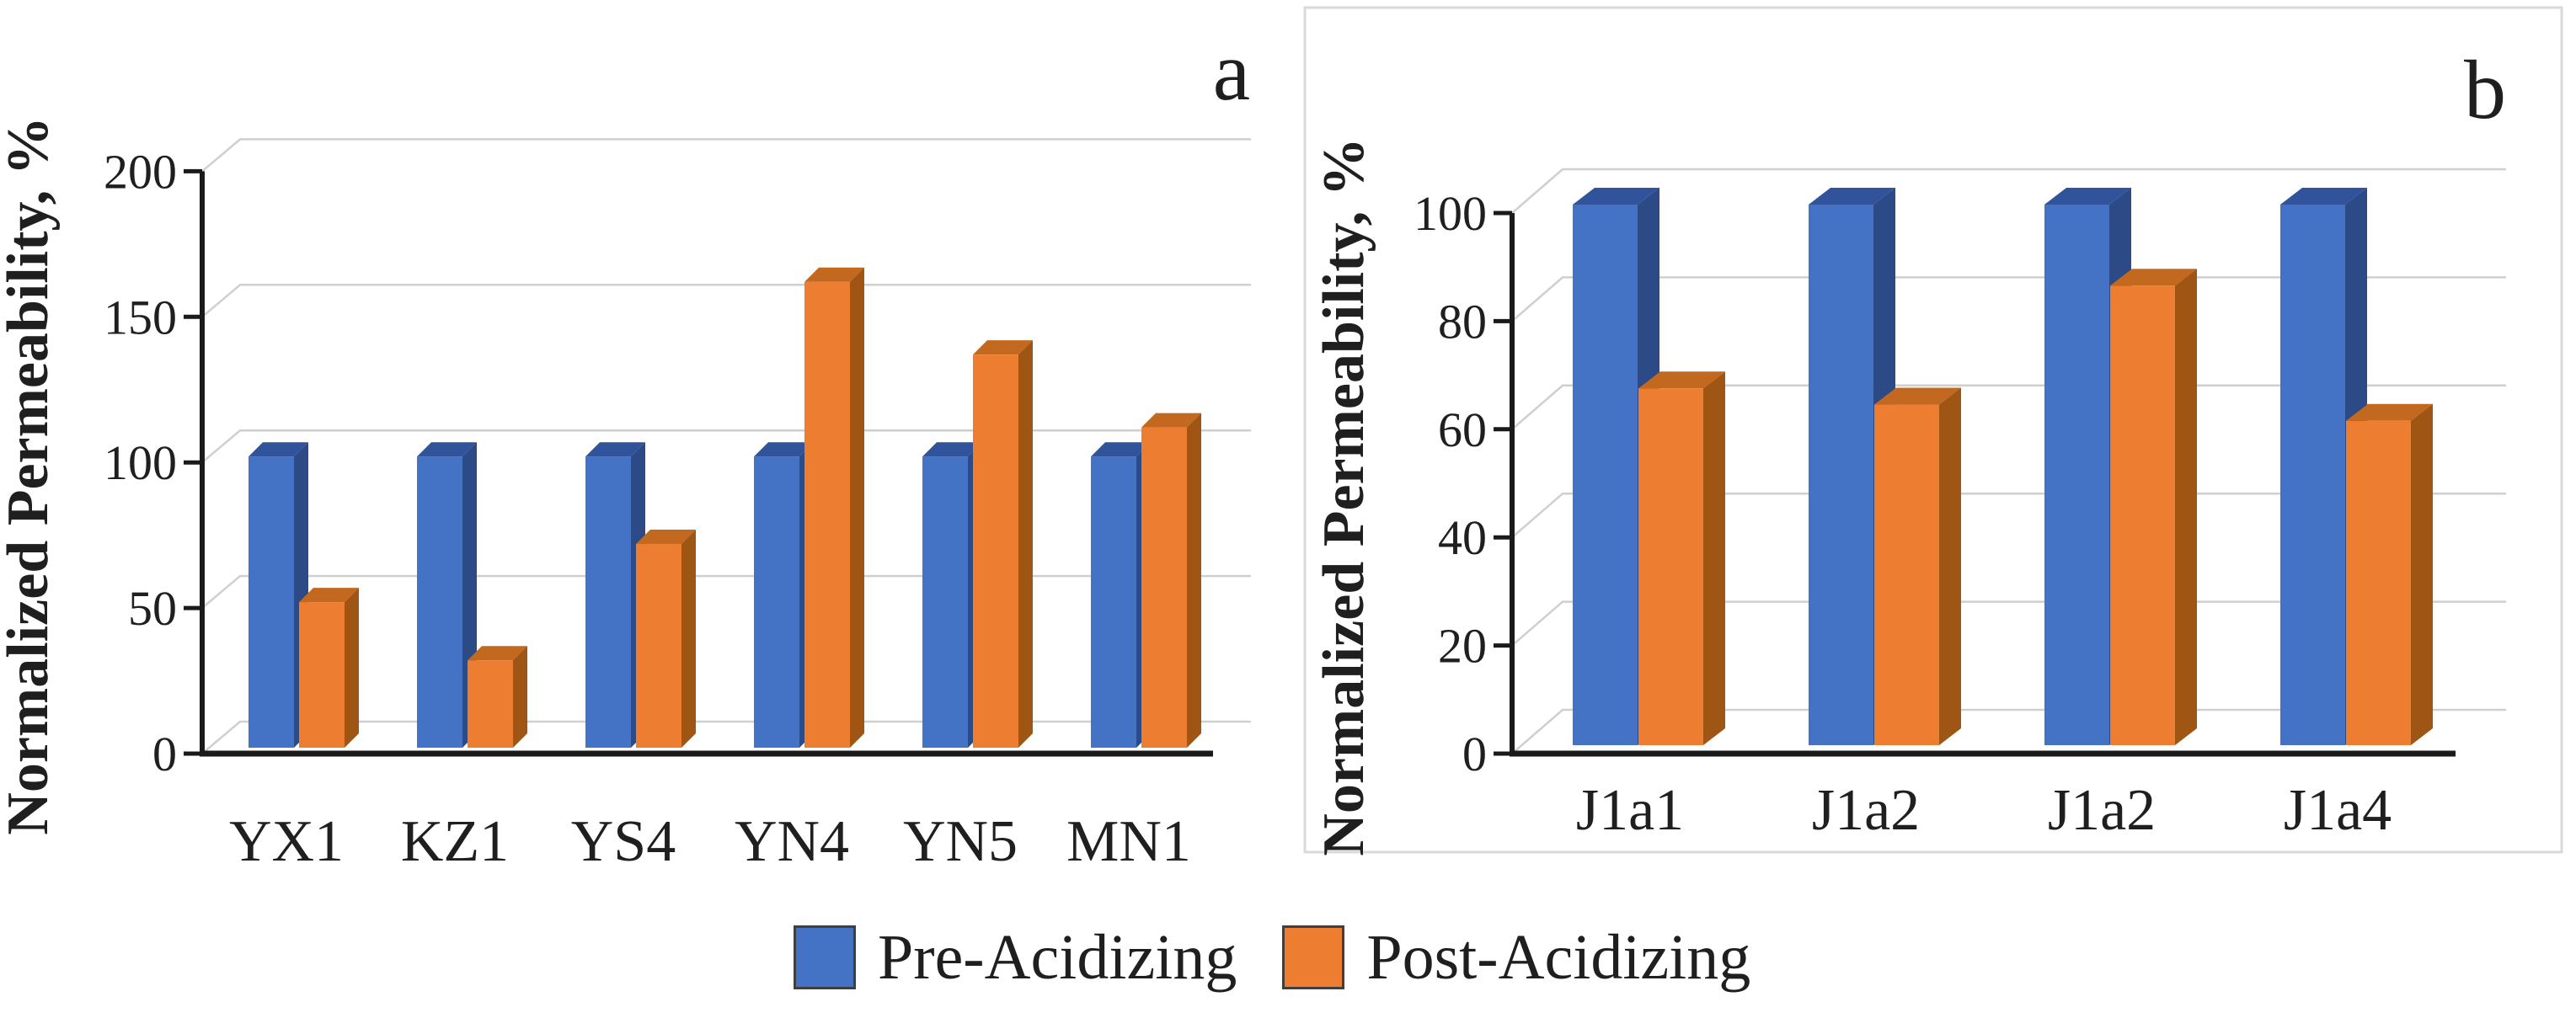  I want to click on legend-swatch-post-acidizing, so click(1313, 957).